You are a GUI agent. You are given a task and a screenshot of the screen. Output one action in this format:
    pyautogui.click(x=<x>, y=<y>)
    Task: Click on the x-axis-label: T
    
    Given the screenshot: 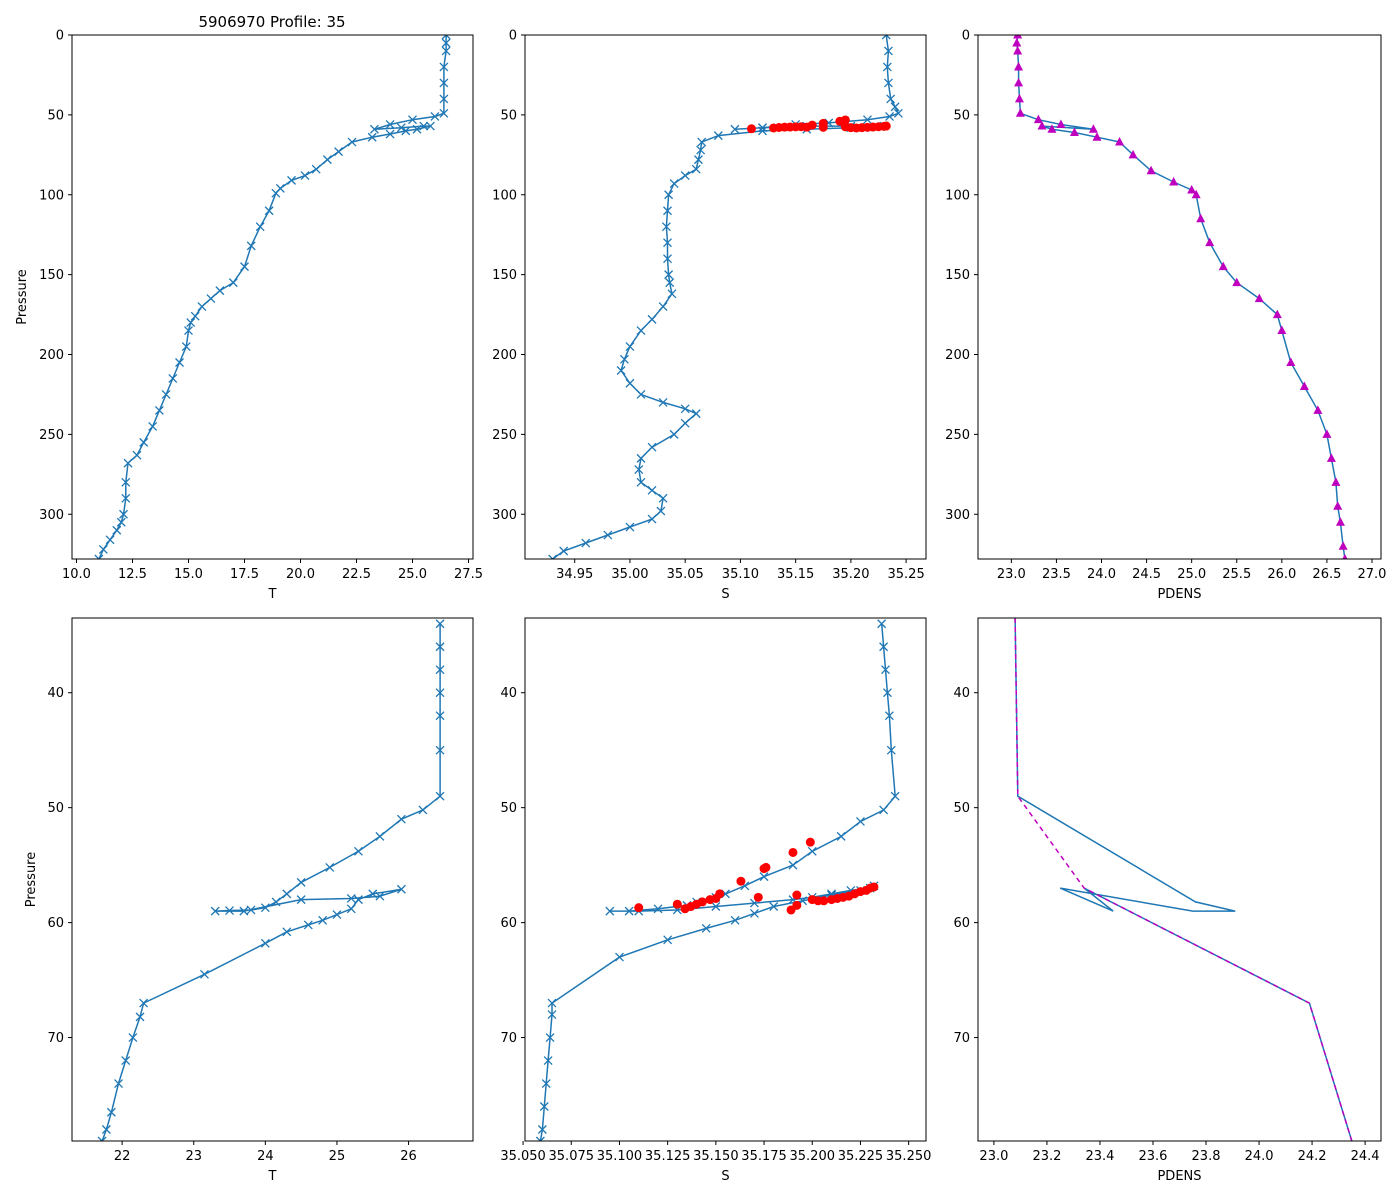 What is the action you would take?
    pyautogui.click(x=272, y=1176)
    